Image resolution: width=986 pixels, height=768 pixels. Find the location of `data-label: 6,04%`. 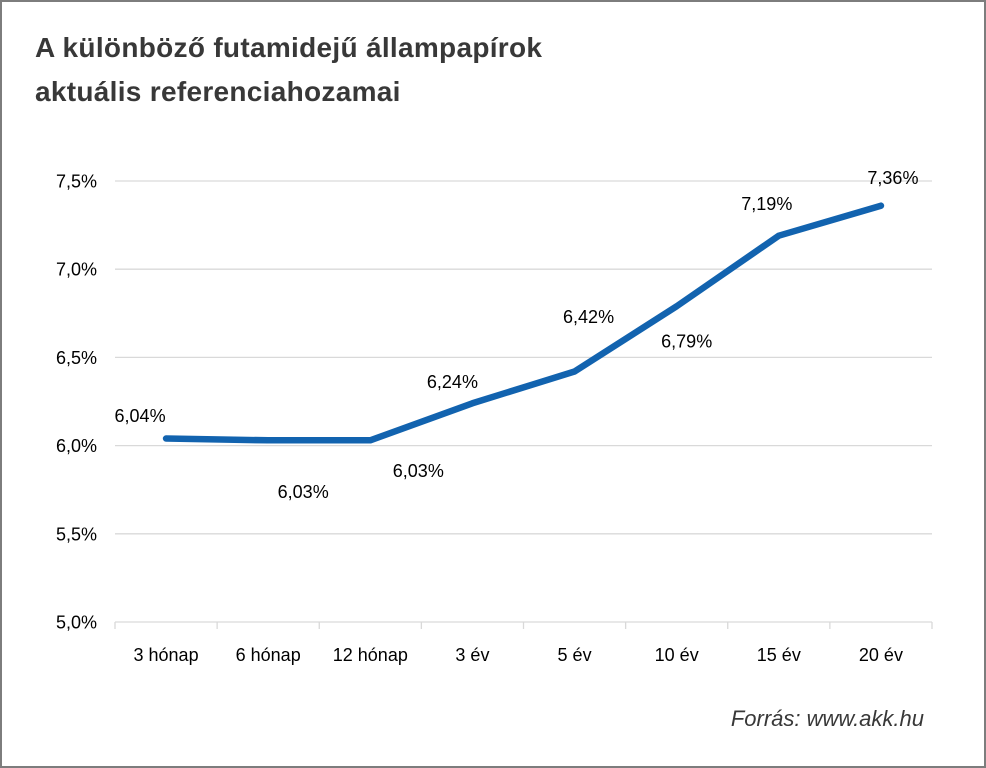

data-label: 6,04% is located at coordinates (140, 416).